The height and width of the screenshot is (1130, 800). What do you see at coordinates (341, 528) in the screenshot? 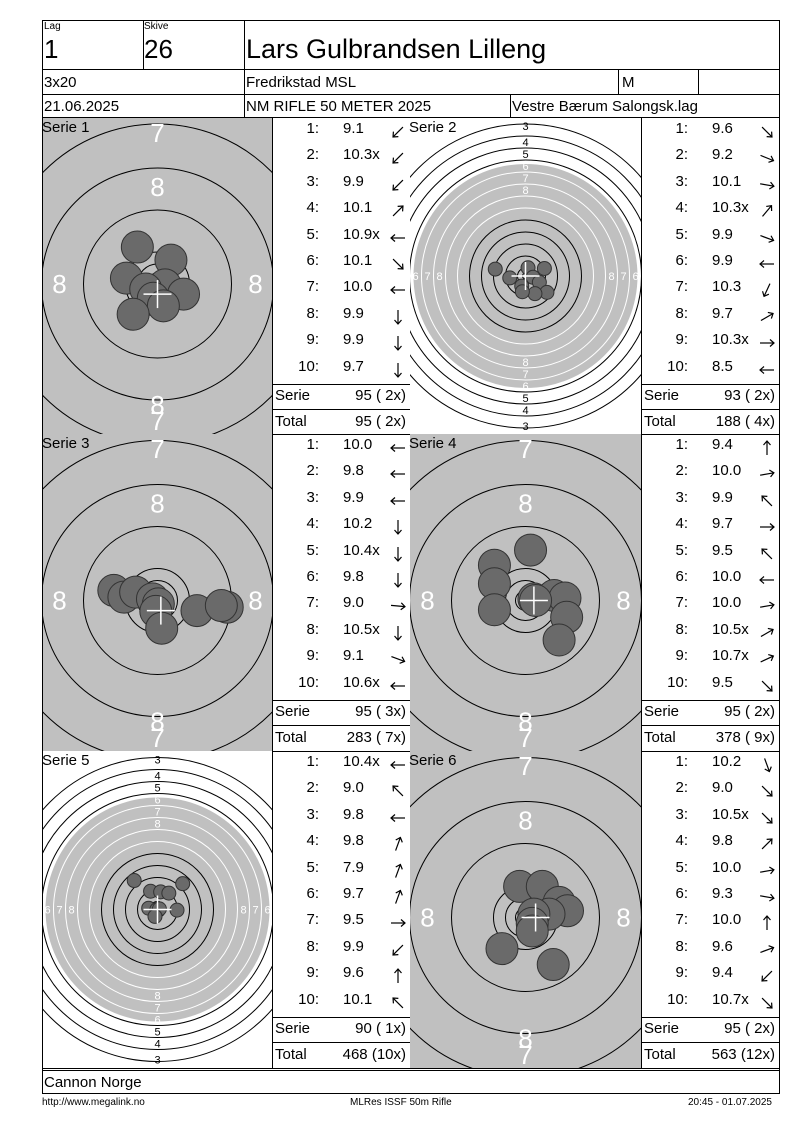
I see `shot-row: 4: 10.2` at bounding box center [341, 528].